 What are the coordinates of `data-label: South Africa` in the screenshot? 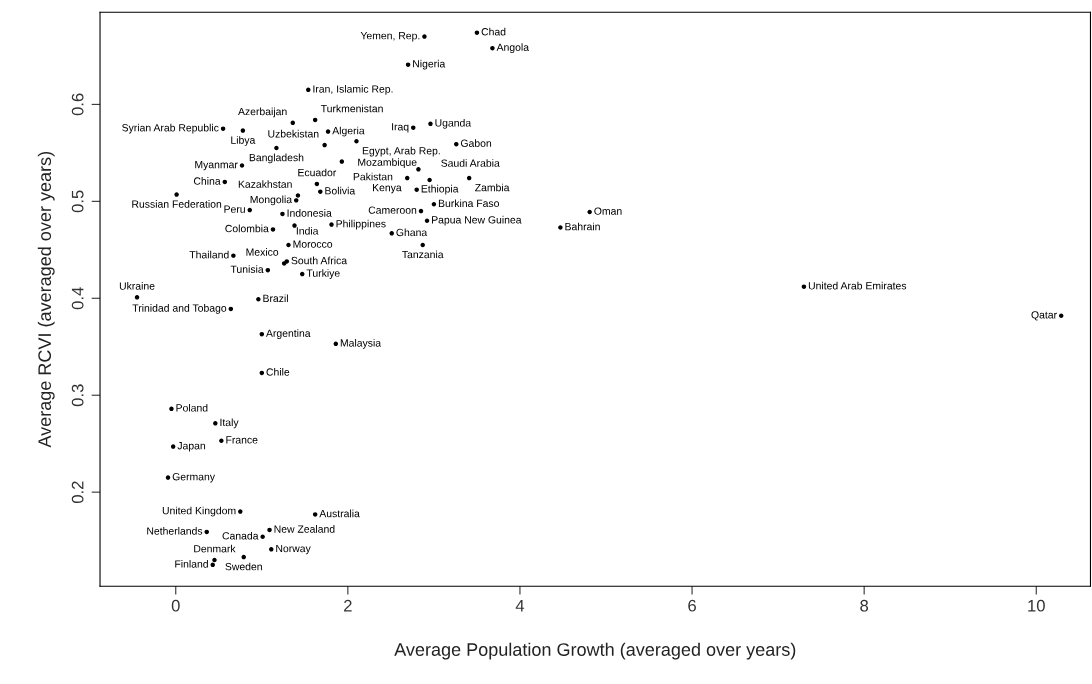 It's located at (319, 260).